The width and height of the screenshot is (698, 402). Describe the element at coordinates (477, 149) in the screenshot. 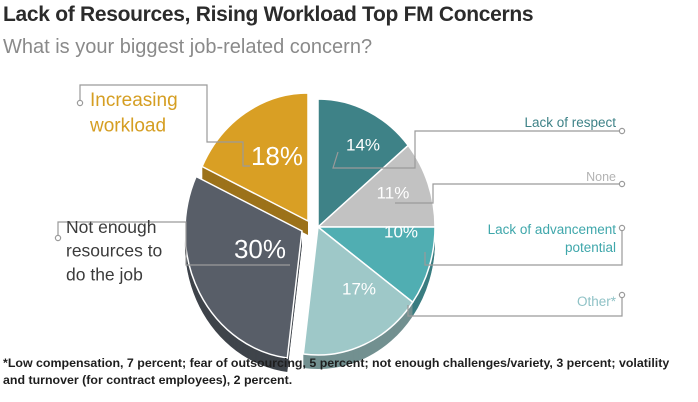

I see `callout-line-lack-of-respect` at that location.